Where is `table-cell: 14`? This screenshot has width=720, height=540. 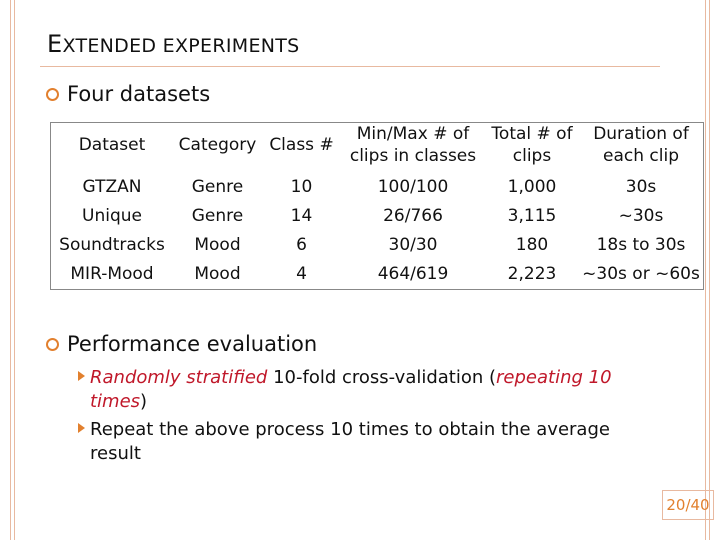 table-cell: 14 is located at coordinates (301, 216).